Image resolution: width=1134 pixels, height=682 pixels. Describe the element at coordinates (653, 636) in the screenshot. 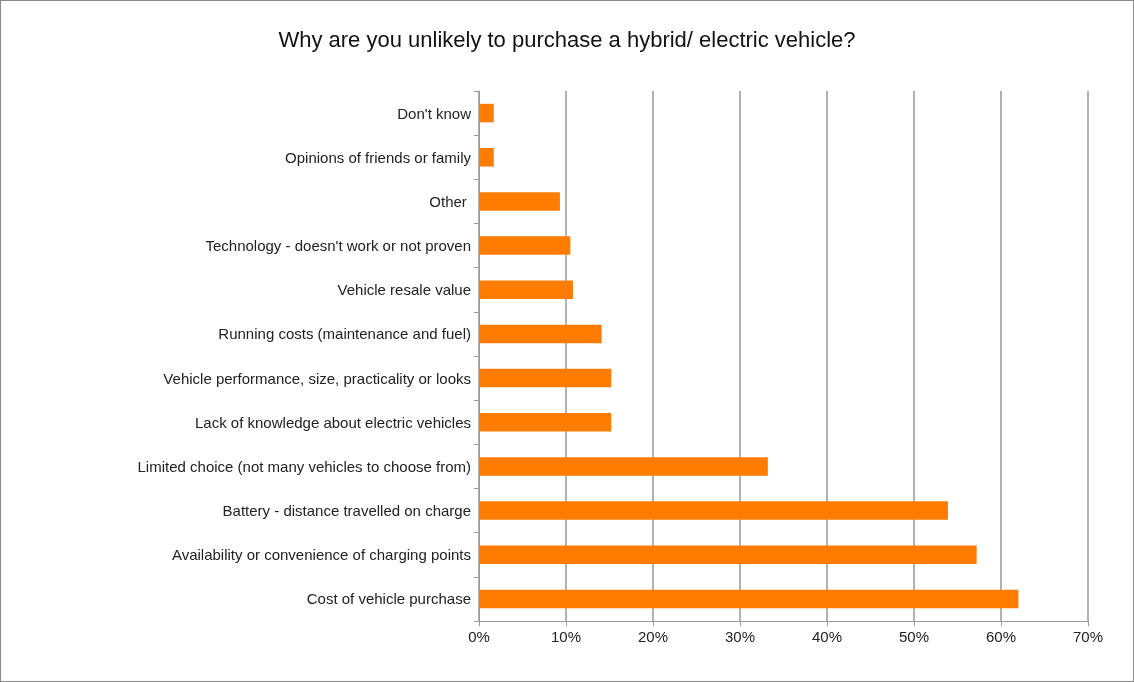

I see `x-tick-label: 20%` at that location.